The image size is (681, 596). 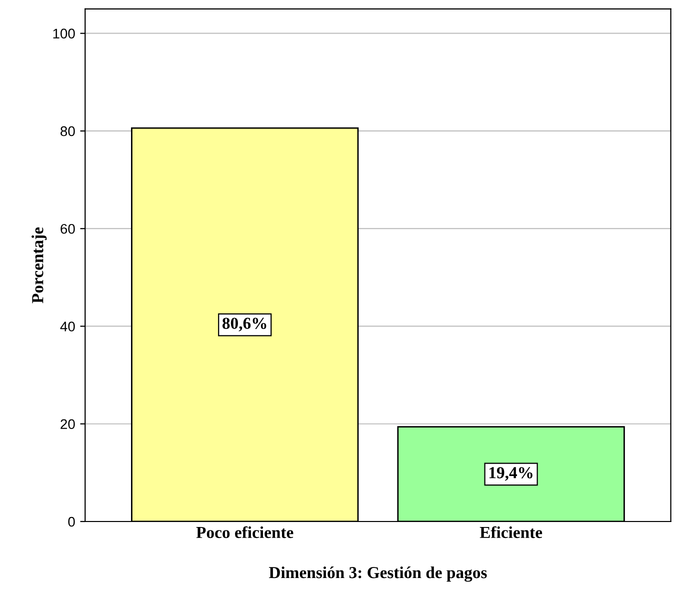 What do you see at coordinates (67, 424) in the screenshot?
I see `y-tick-label: 20` at bounding box center [67, 424].